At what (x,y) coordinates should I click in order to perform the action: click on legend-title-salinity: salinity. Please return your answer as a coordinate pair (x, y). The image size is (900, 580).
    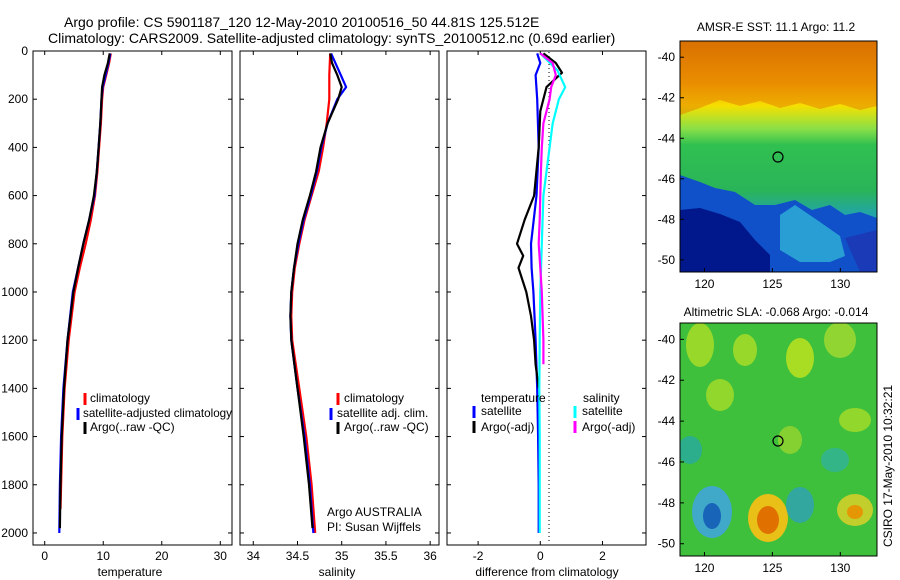
    Looking at the image, I should click on (601, 398).